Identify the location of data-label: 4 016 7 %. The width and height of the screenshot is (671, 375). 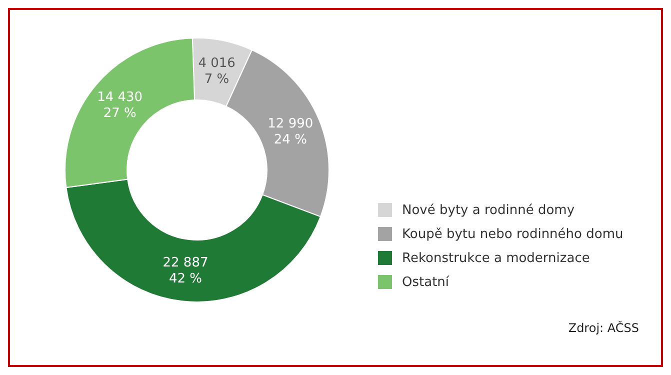
(217, 71).